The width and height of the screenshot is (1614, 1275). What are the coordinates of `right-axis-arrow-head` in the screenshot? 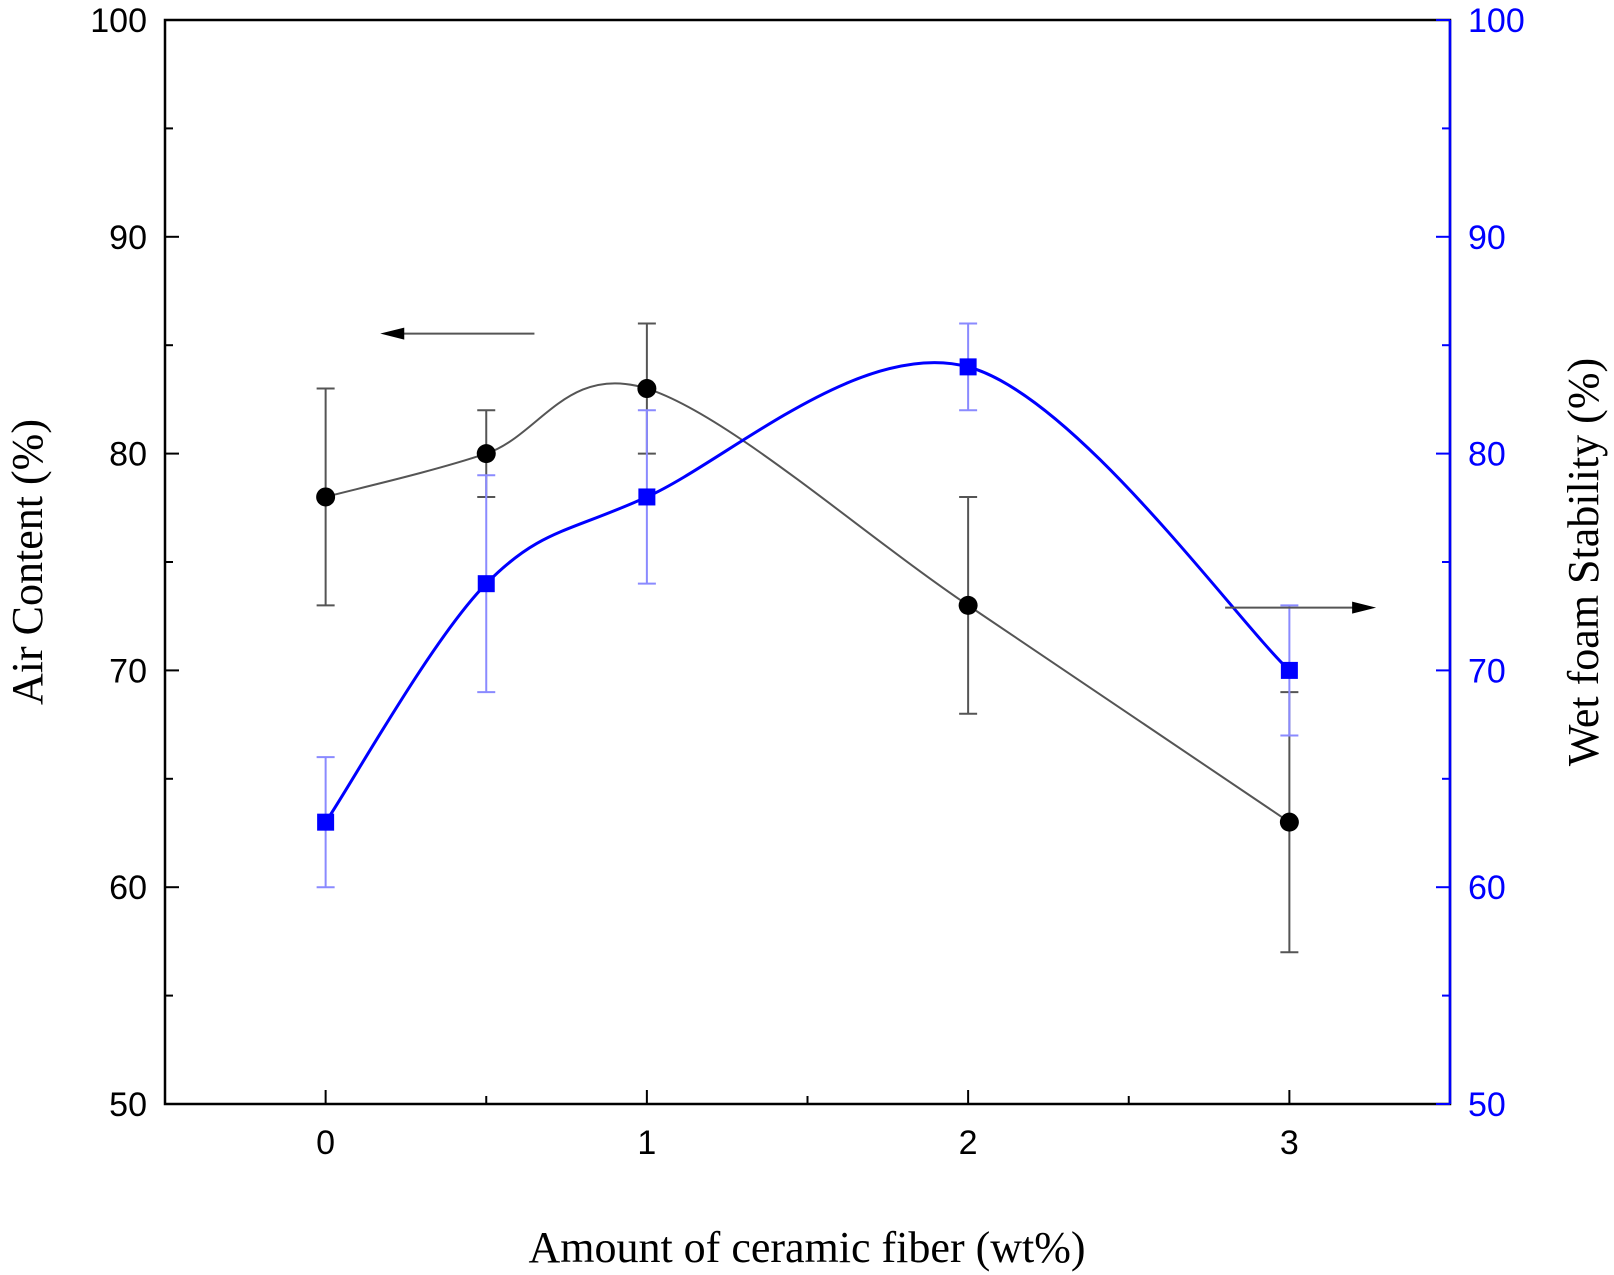 It's located at (1364, 607).